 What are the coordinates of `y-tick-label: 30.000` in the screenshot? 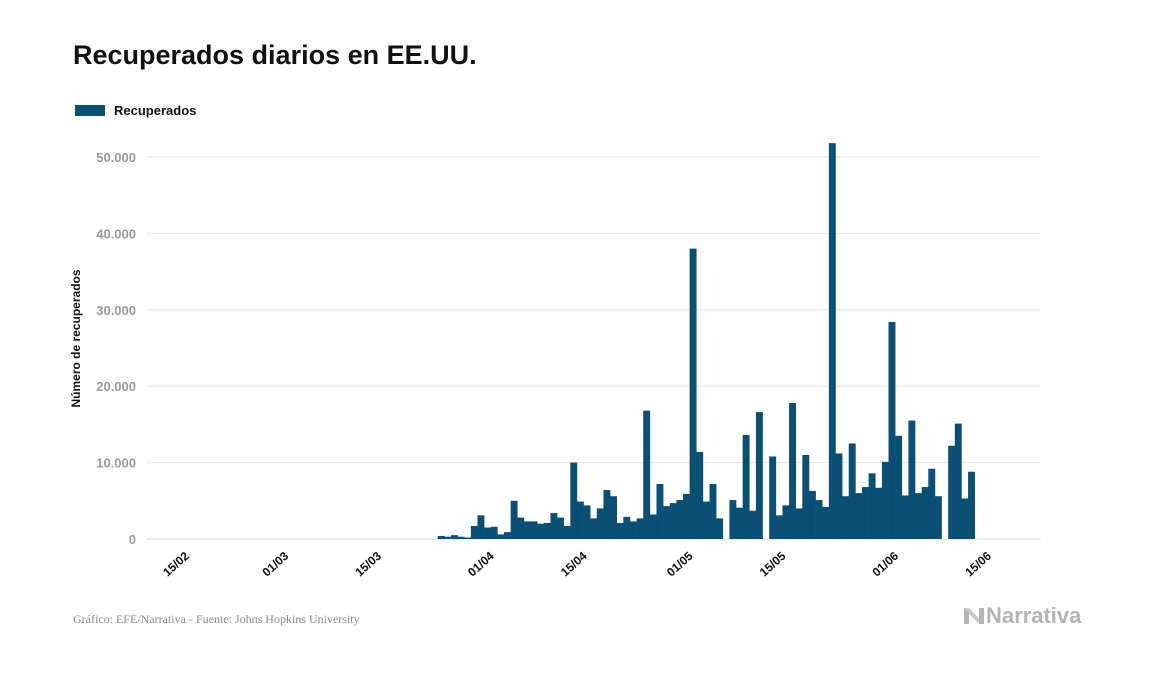 It's located at (116, 310).